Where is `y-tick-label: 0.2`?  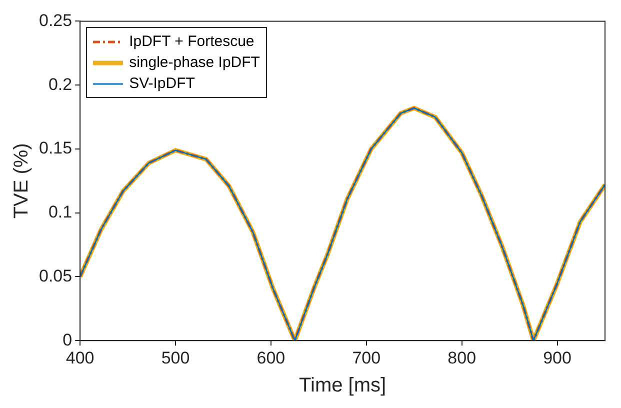
y-tick-label: 0.2 is located at coordinates (60, 84).